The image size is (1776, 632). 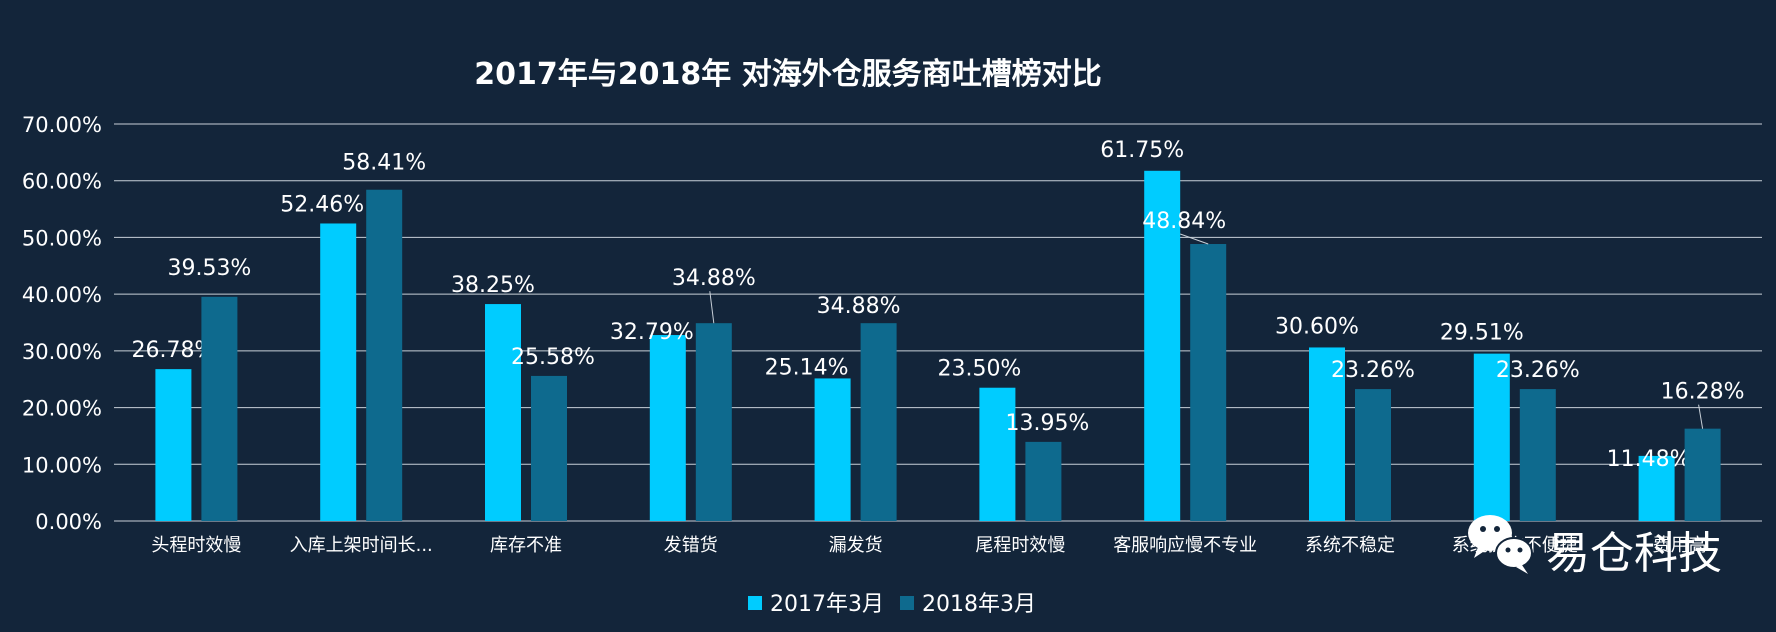 I want to click on y-tick-label: 60.00%, so click(x=62, y=182).